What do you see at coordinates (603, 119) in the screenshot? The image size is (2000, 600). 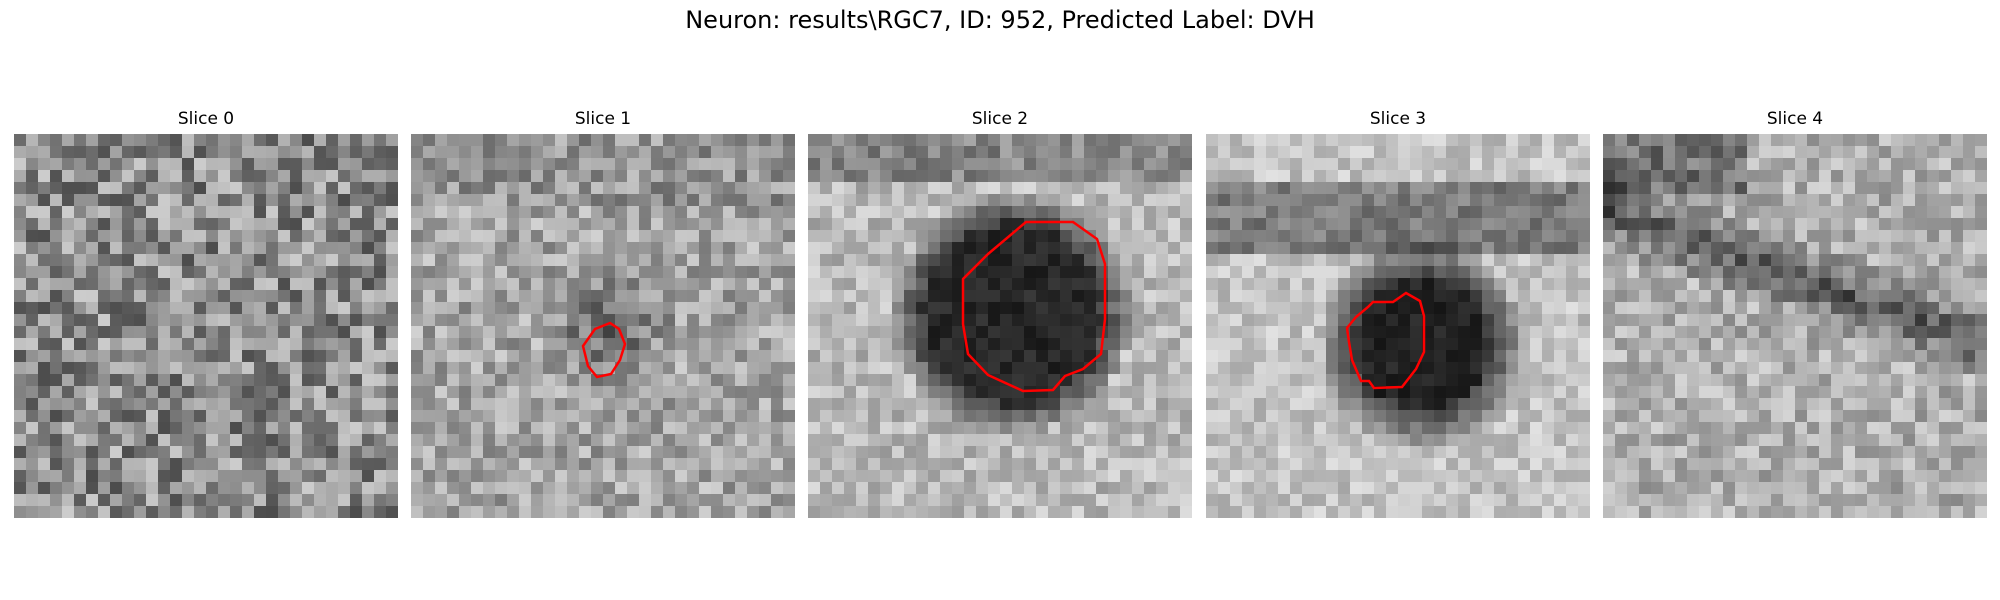 I see `slice-title: Slice 1` at bounding box center [603, 119].